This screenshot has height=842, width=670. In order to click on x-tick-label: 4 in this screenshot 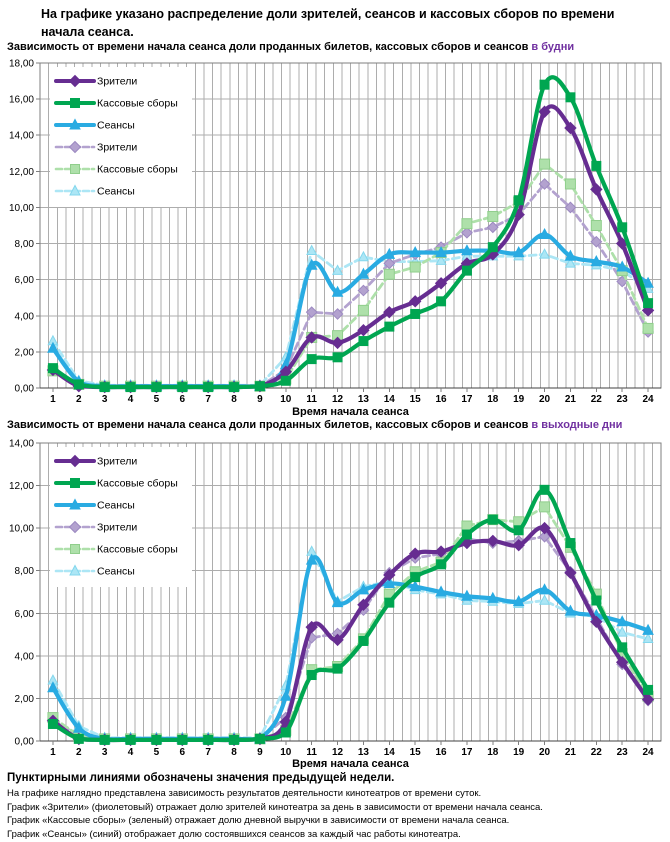, I will do `click(131, 399)`.